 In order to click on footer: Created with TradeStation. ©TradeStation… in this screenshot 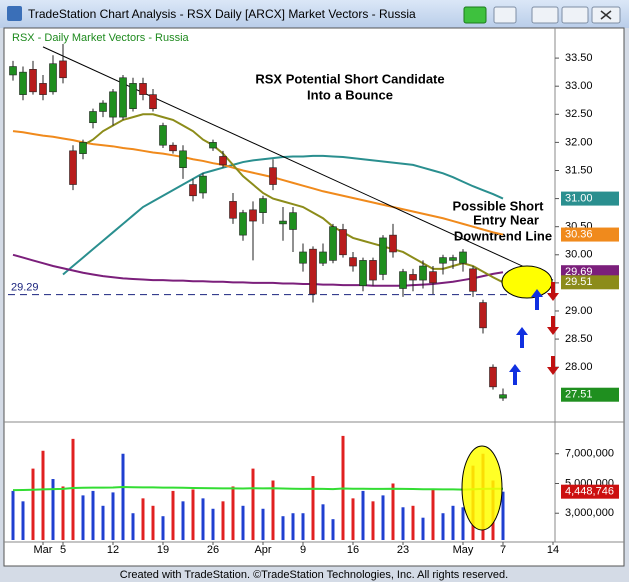, I will do `click(314, 575)`.